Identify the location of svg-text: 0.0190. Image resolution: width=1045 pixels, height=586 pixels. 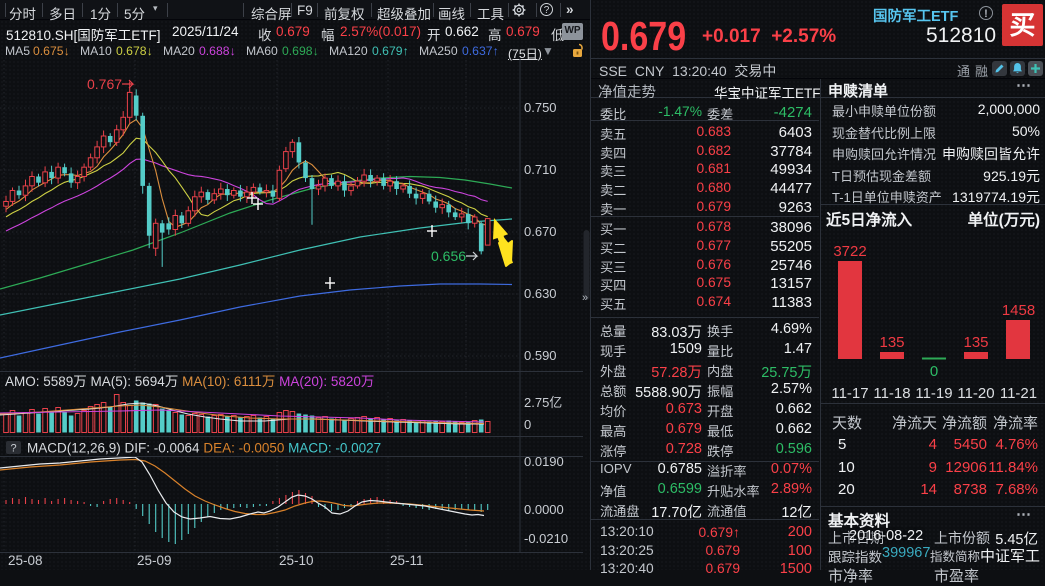
(544, 461).